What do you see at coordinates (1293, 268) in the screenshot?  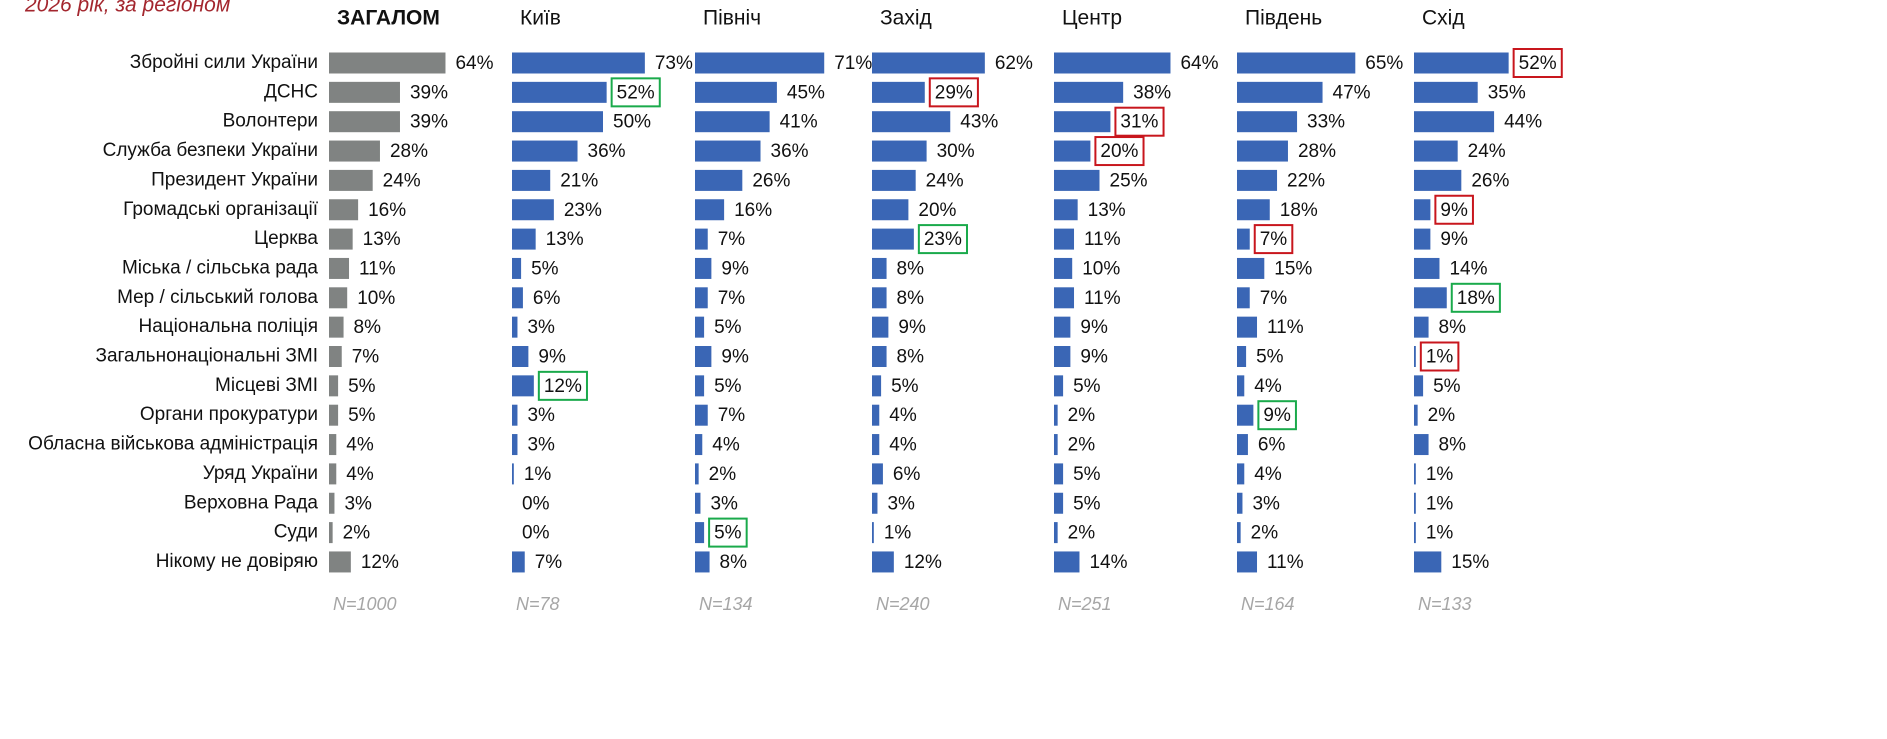 I see `value-label: 15%` at bounding box center [1293, 268].